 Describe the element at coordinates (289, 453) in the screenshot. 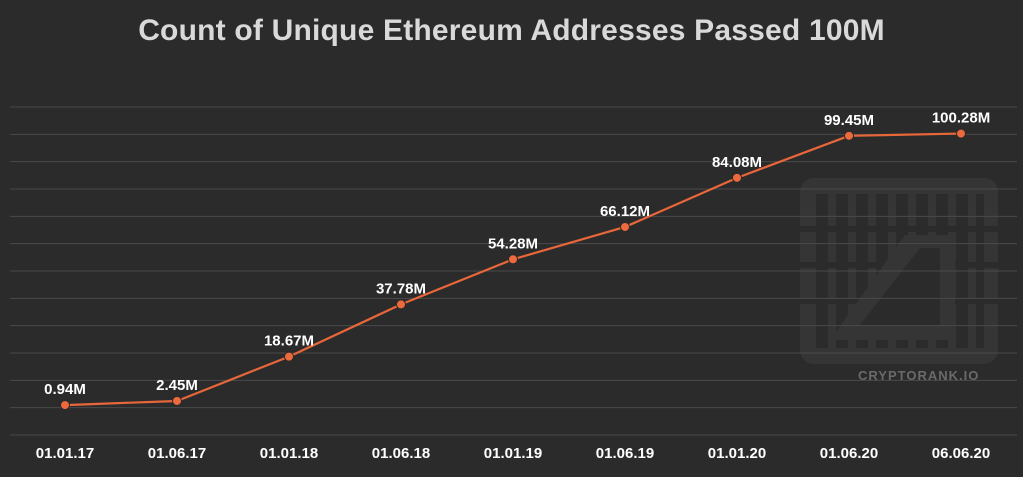

I see `x-tick-label: 01.01.18` at that location.